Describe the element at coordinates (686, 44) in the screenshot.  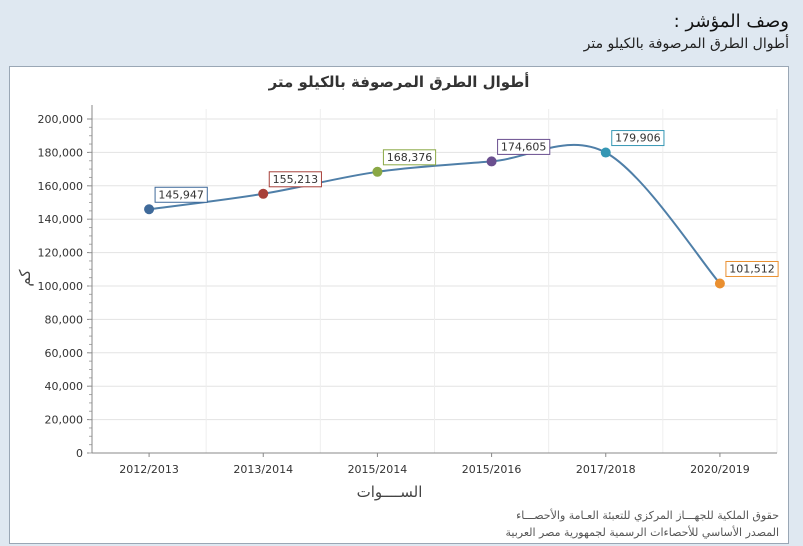
I see `indicator-subtitle: أطوال الطرق المرصوفة بالكيلو متر` at that location.